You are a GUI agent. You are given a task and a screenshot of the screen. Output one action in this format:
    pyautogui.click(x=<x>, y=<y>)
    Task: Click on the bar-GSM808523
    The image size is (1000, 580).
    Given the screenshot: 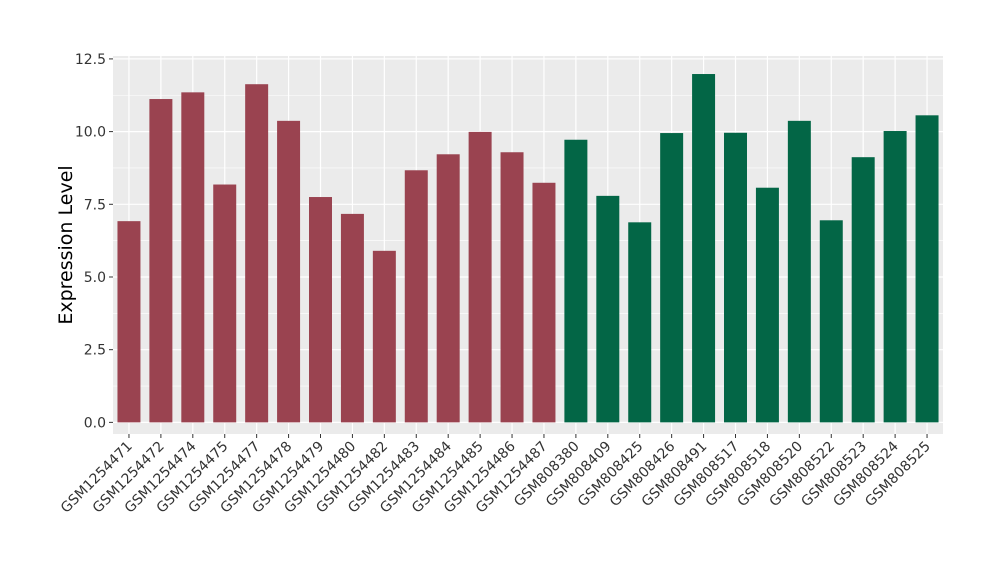 What is the action you would take?
    pyautogui.click(x=863, y=290)
    